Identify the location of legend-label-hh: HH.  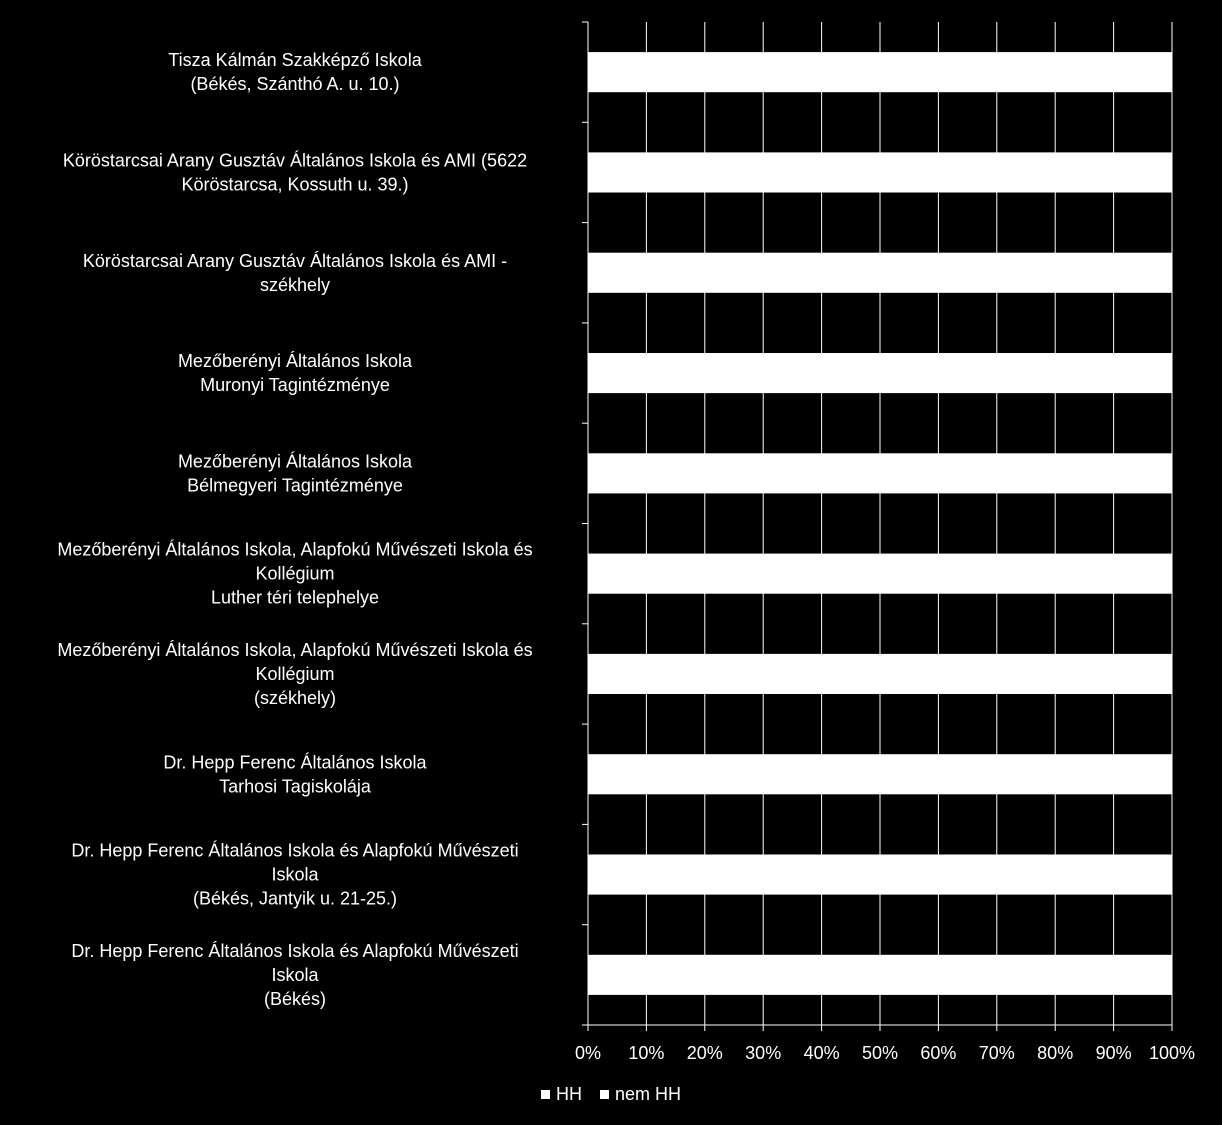
(568, 1094).